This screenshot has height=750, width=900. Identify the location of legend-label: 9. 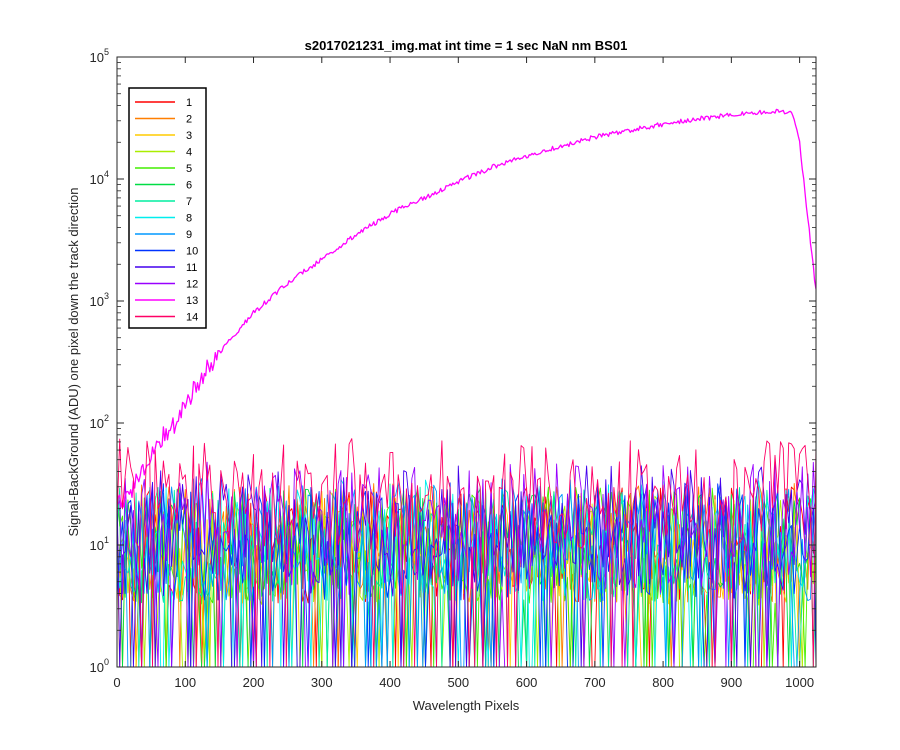
(189, 235).